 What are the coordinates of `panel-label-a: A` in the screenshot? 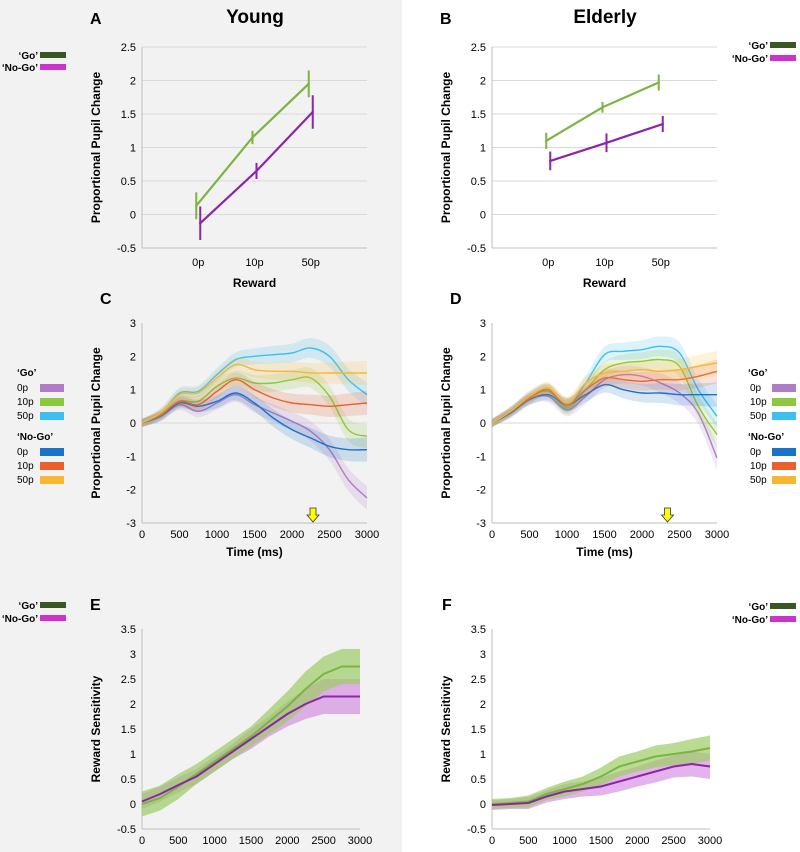 It's located at (96, 19).